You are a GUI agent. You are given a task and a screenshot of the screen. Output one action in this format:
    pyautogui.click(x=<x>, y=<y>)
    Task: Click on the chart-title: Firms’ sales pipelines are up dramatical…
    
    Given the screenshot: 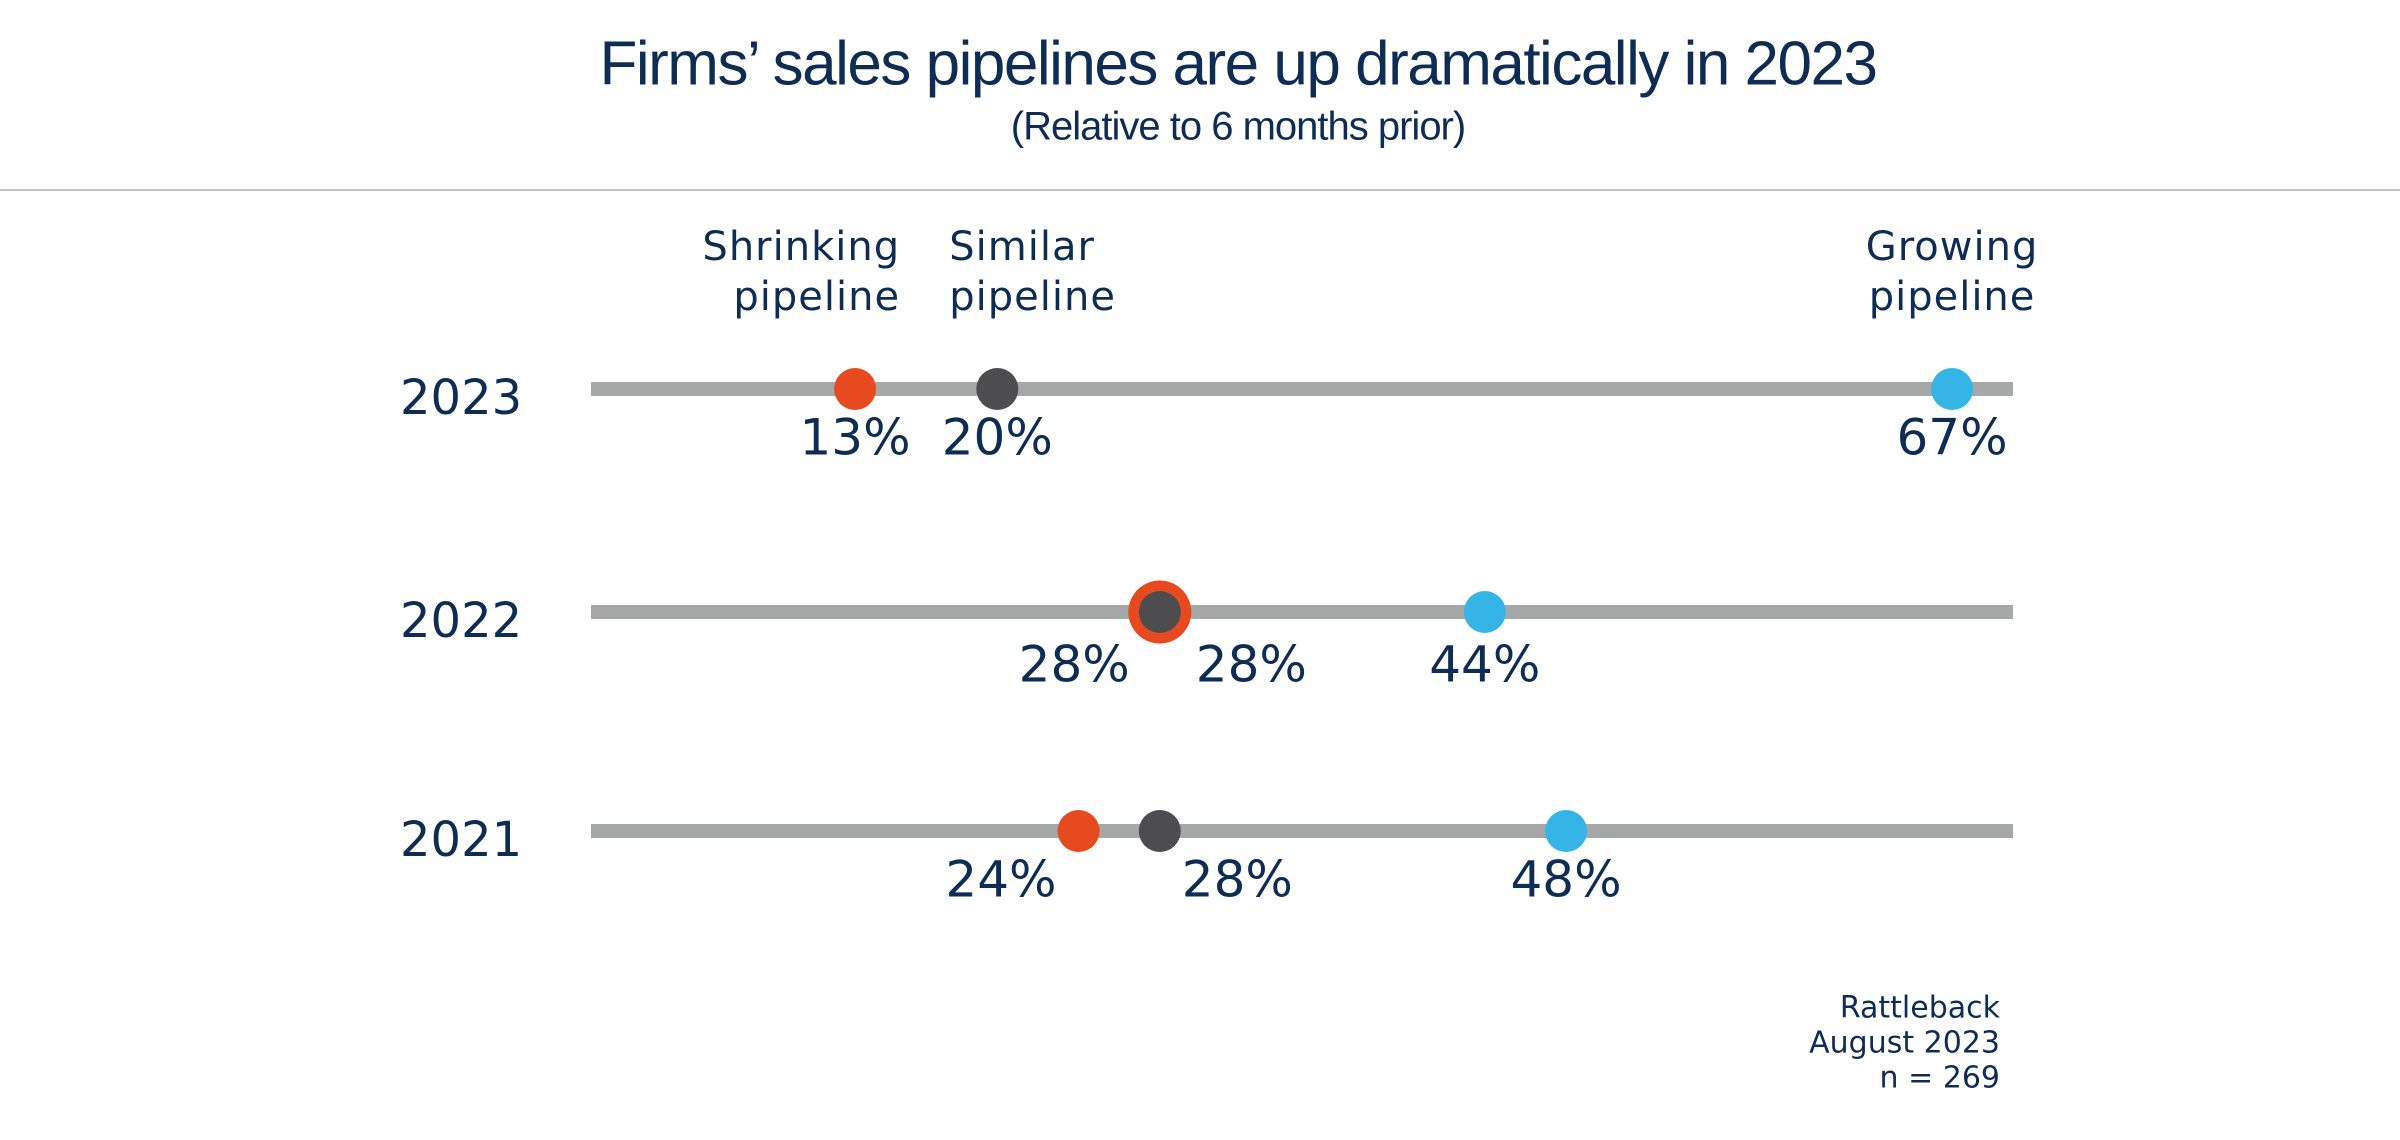 What is the action you would take?
    pyautogui.click(x=1238, y=63)
    